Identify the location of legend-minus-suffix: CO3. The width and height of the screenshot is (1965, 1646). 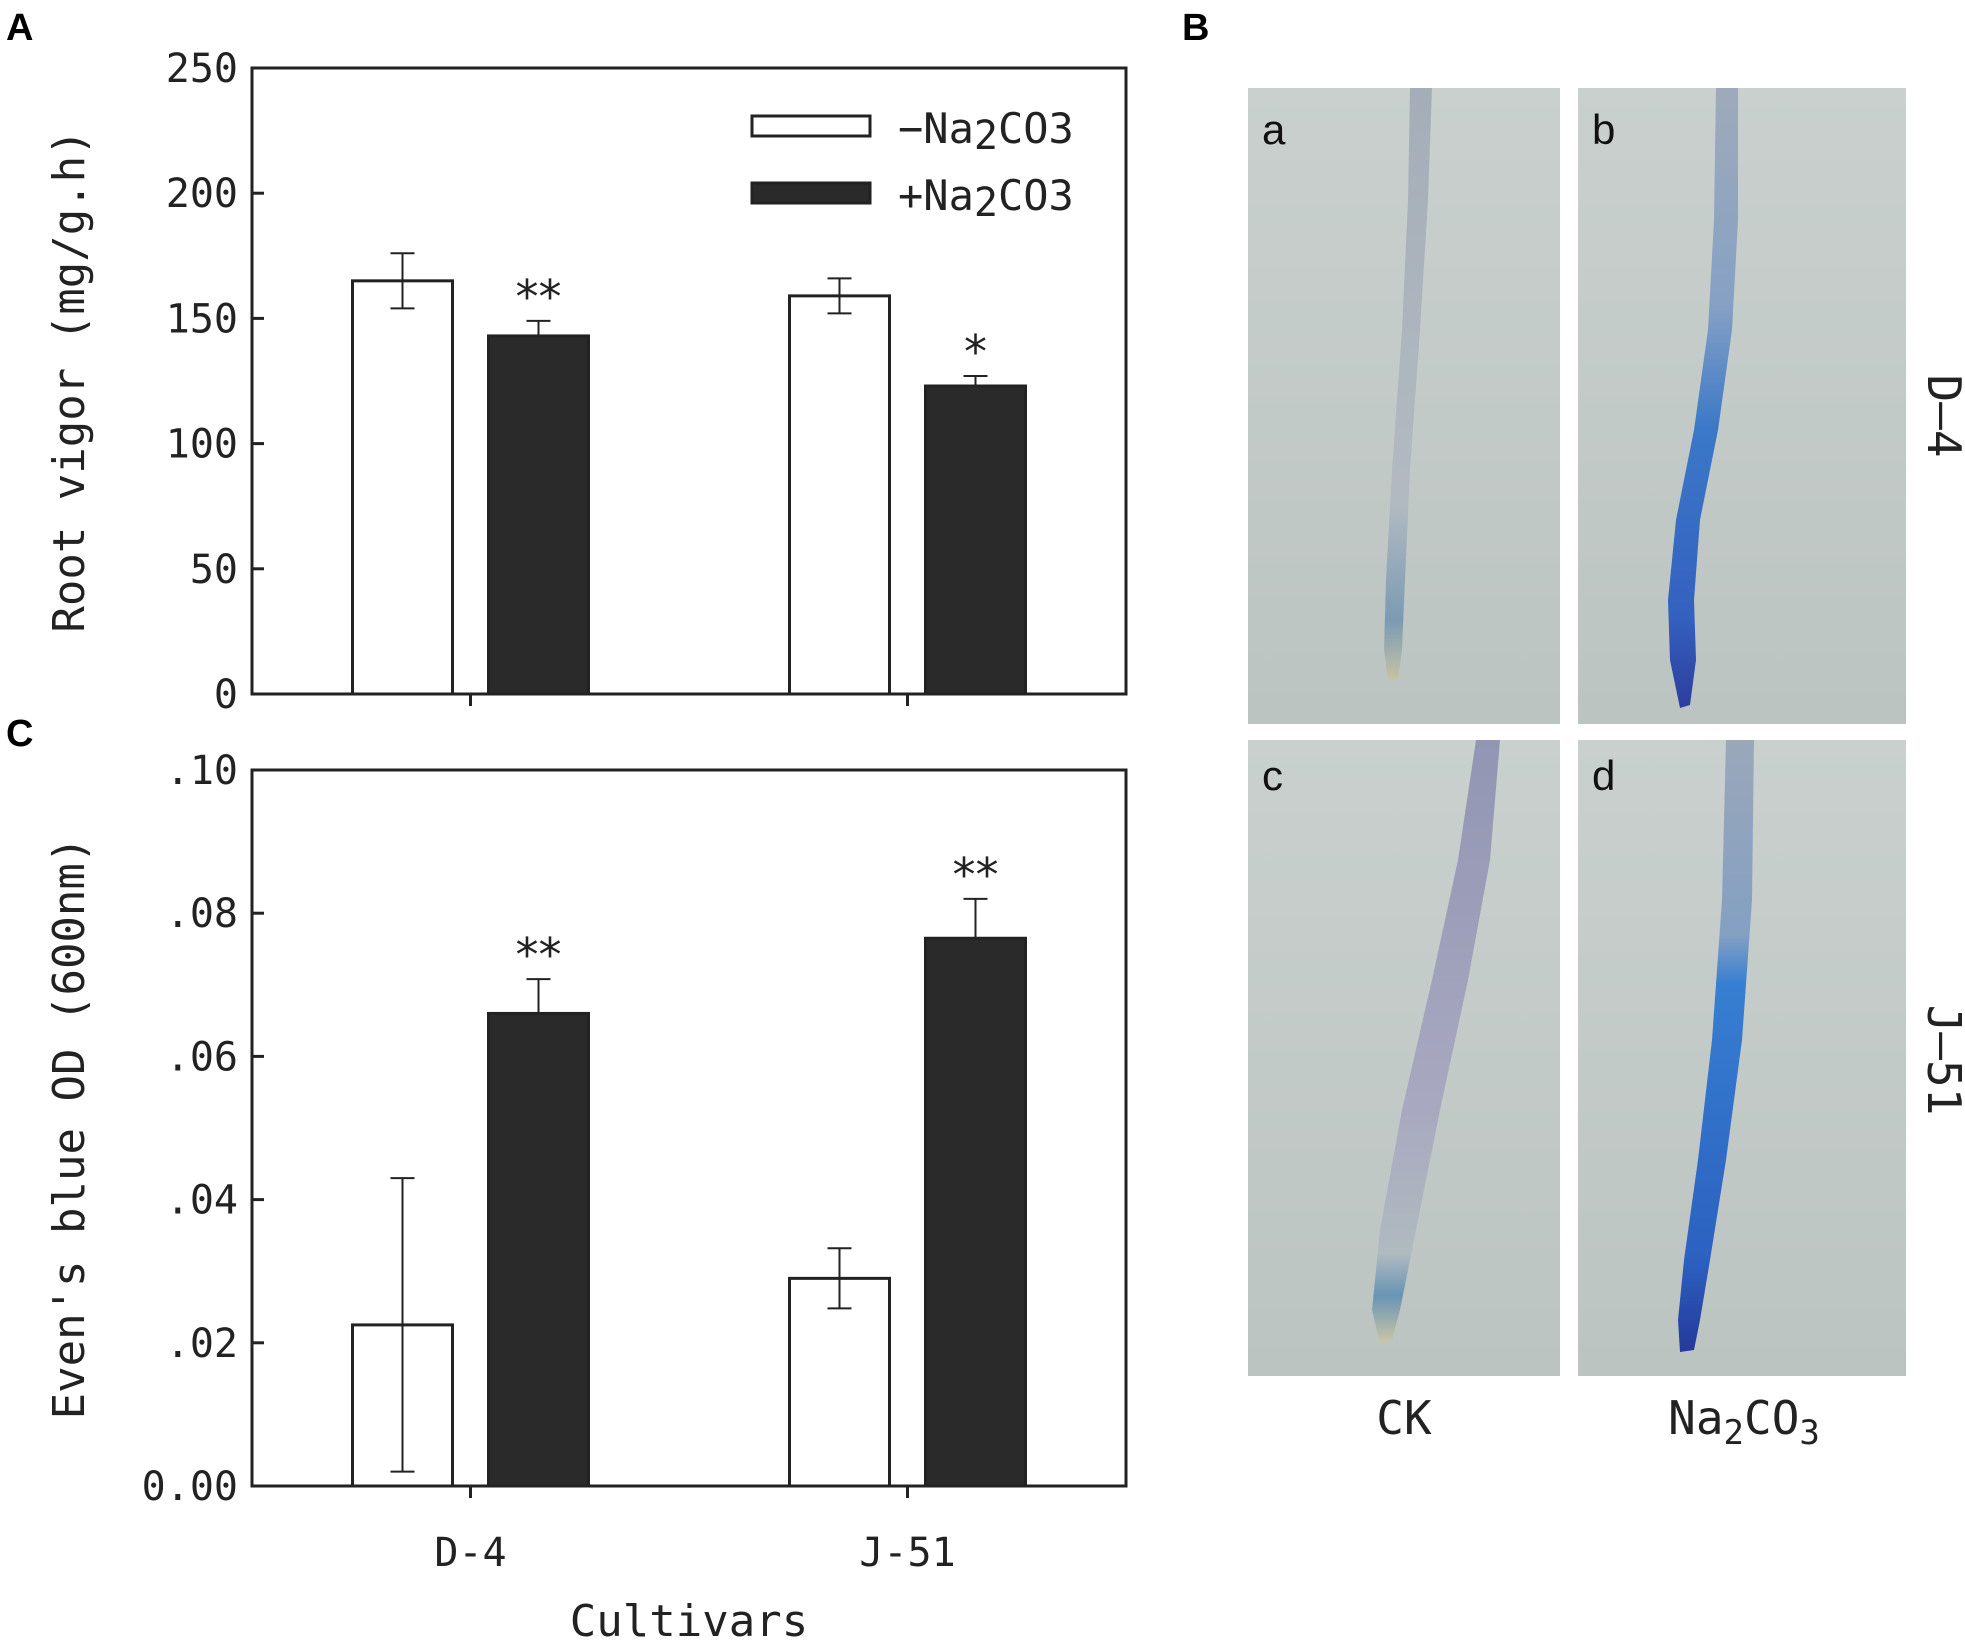
(1036, 128).